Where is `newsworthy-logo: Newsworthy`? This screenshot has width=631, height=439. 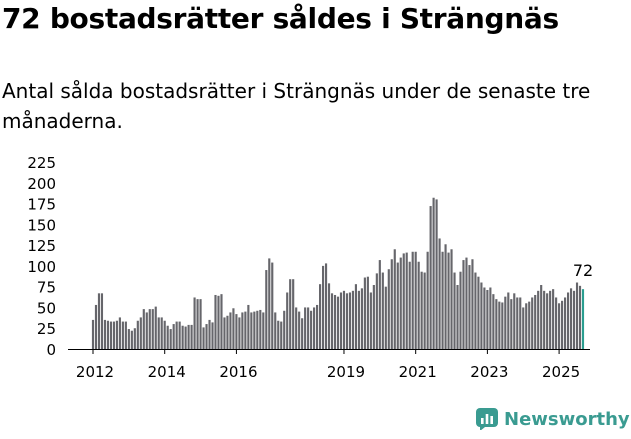 newsworthy-logo: Newsworthy is located at coordinates (553, 419).